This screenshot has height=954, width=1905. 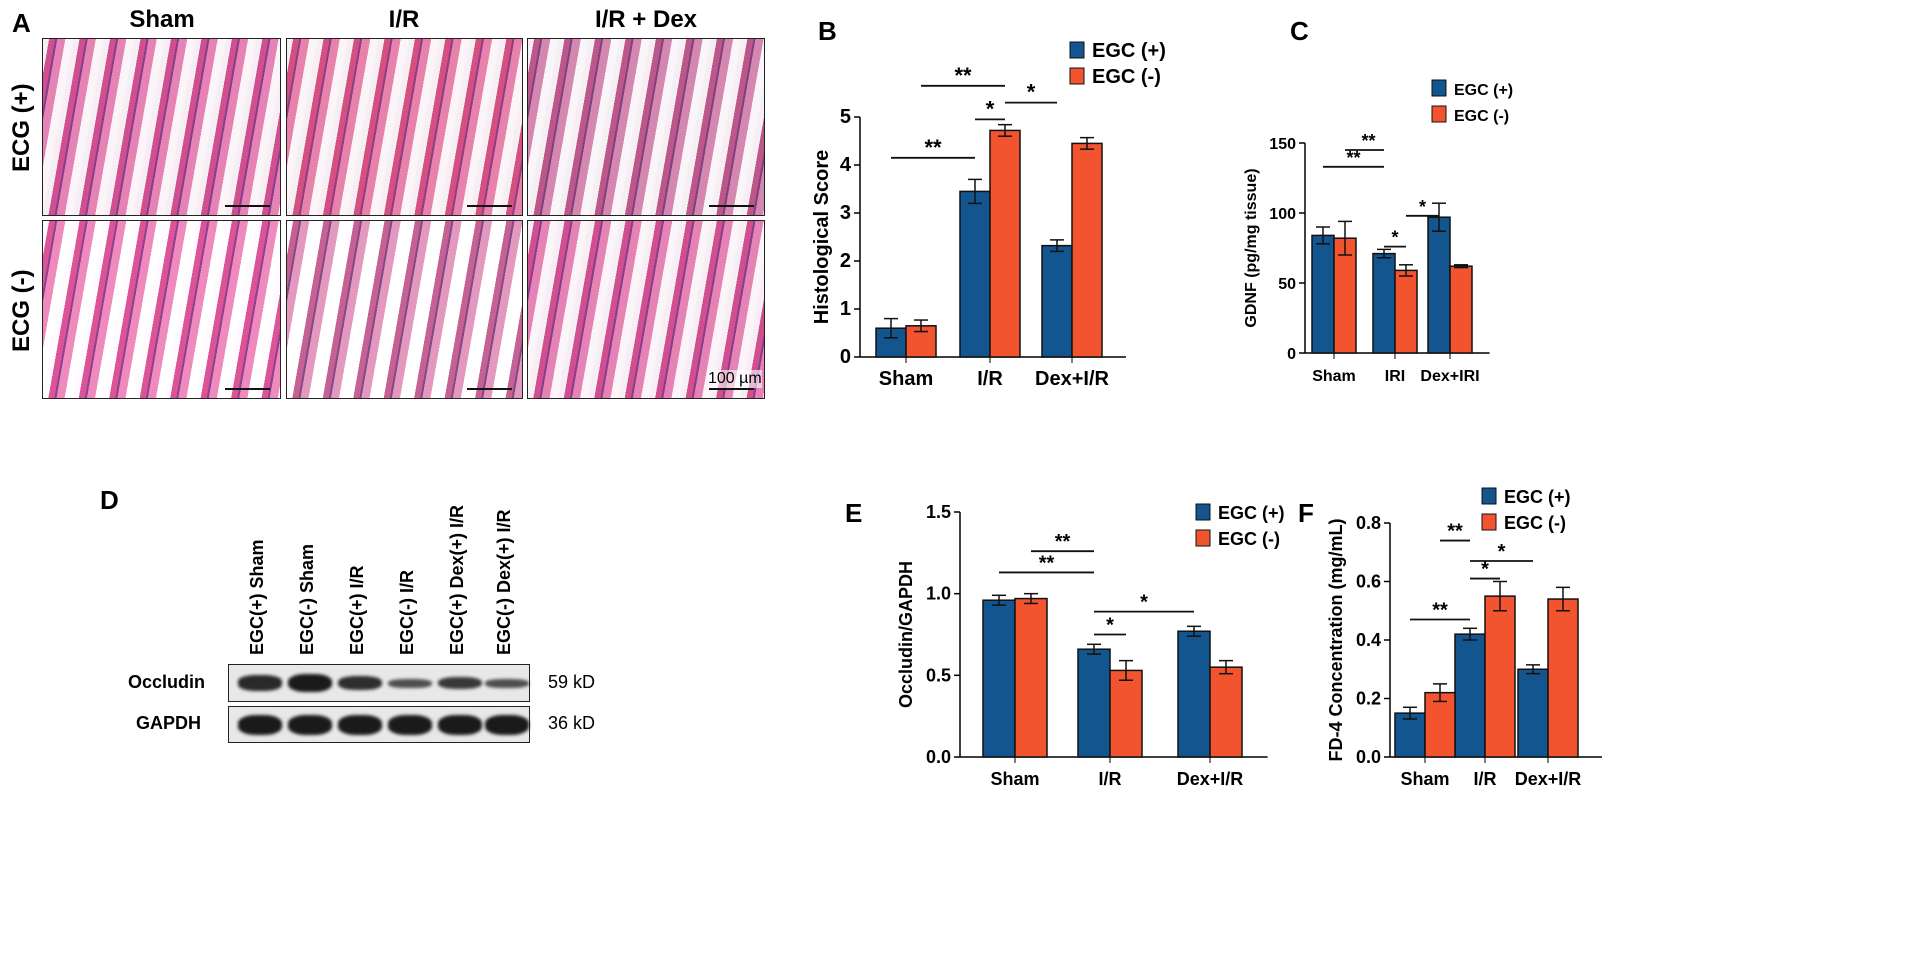 I want to click on panel-label-e: E, so click(x=853, y=513).